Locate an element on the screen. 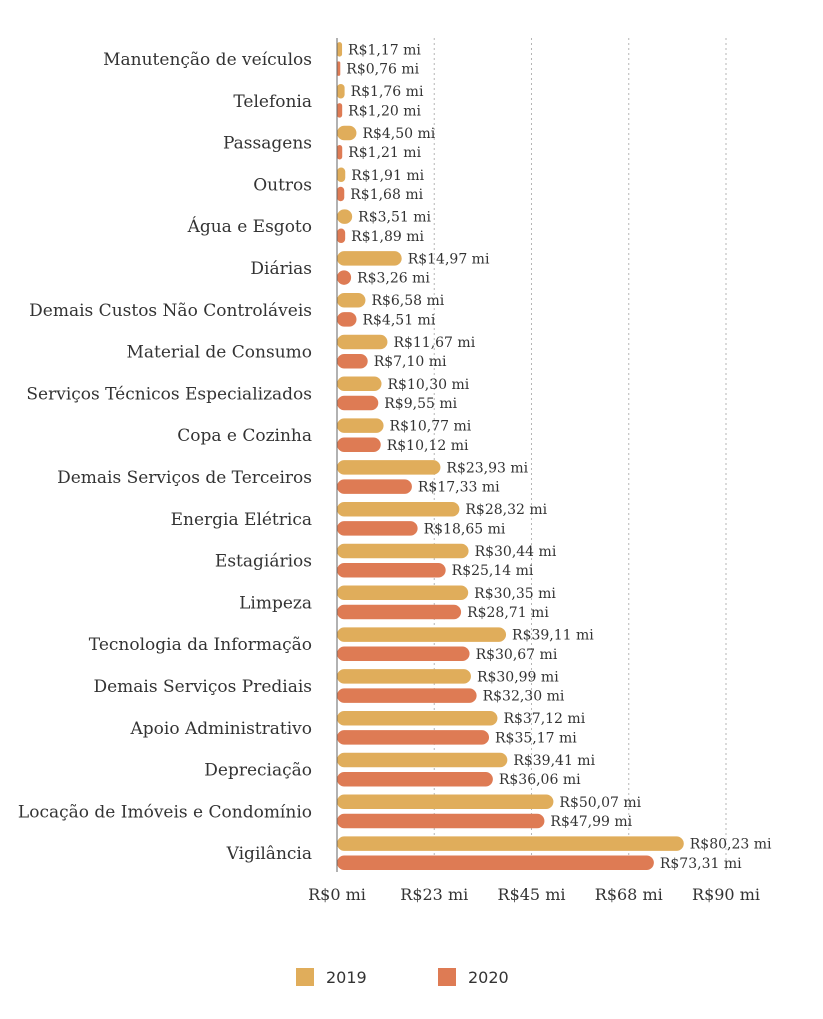 Image resolution: width=823 pixels, height=1019 pixels. value-label: R$32,30 mi is located at coordinates (524, 697).